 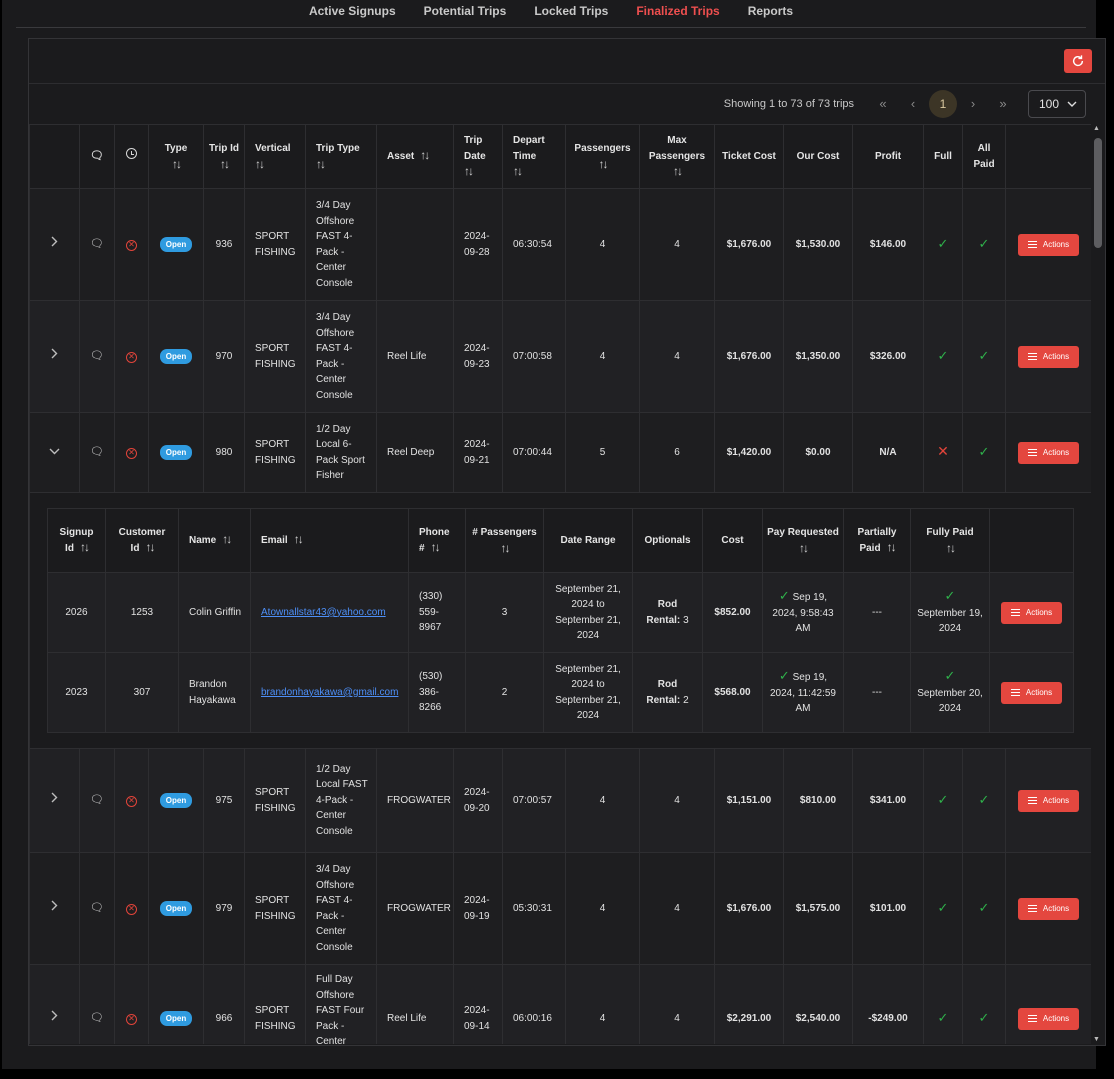 I want to click on col-partially-paid: Partially Paid ↑↓, so click(x=877, y=540).